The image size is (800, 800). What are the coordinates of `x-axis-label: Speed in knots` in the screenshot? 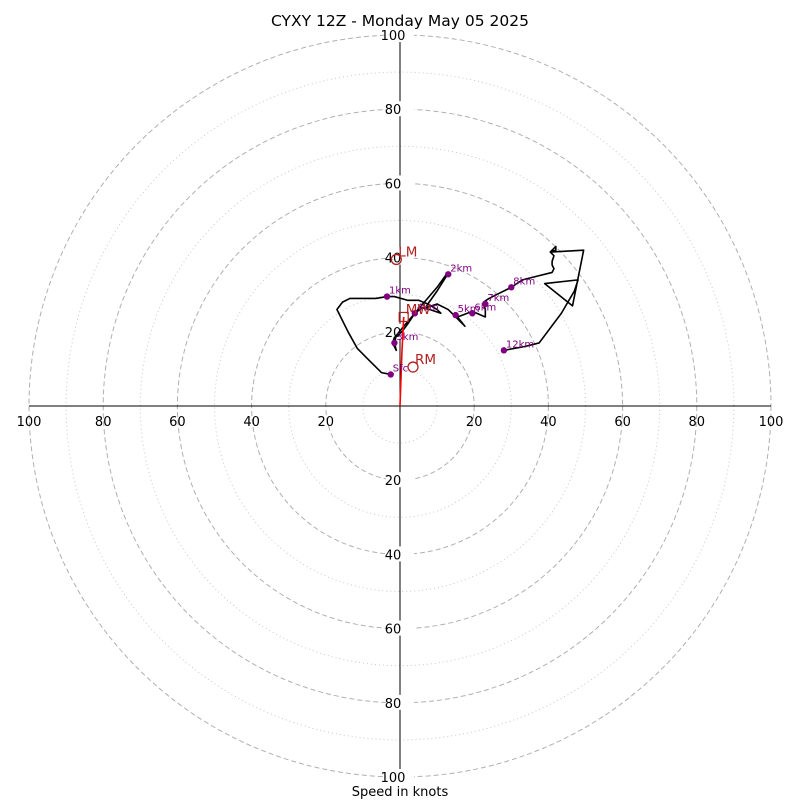 It's located at (400, 792).